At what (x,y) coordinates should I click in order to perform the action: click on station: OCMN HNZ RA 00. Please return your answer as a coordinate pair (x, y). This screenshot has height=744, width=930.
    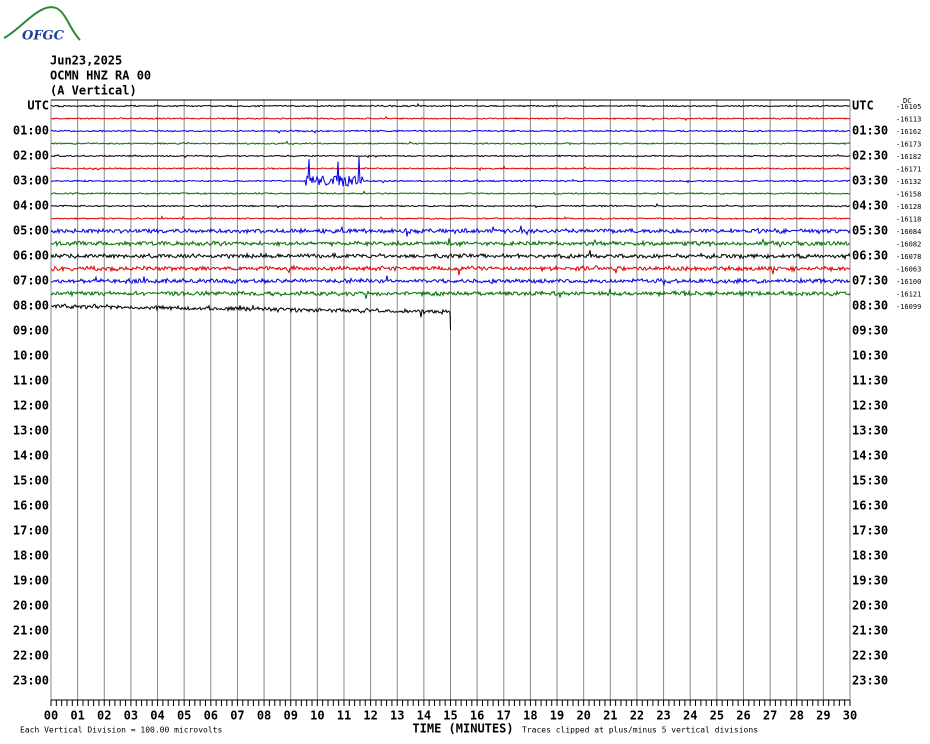
    Looking at the image, I should click on (100, 76).